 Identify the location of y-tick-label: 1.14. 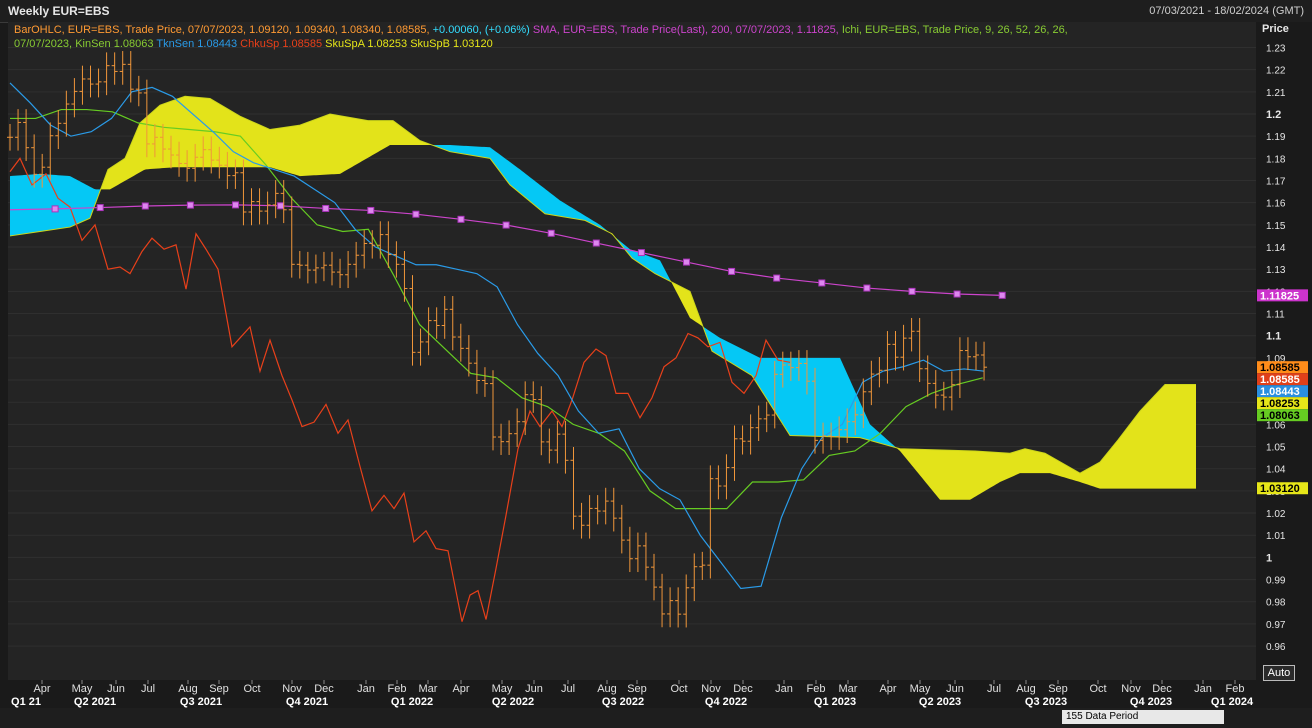
(1276, 248).